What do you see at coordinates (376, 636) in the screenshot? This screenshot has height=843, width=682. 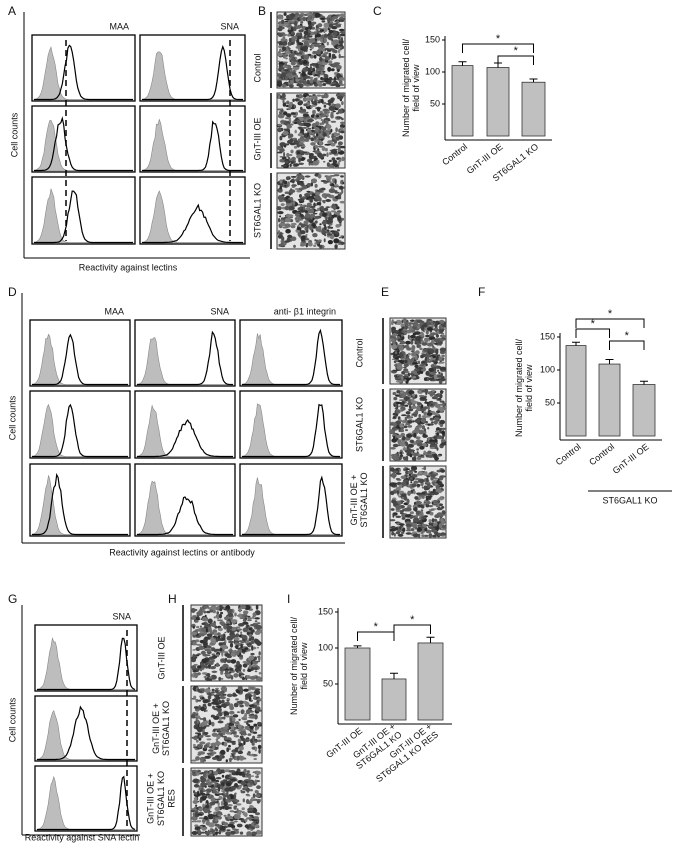 I see `significance-bracket` at bounding box center [376, 636].